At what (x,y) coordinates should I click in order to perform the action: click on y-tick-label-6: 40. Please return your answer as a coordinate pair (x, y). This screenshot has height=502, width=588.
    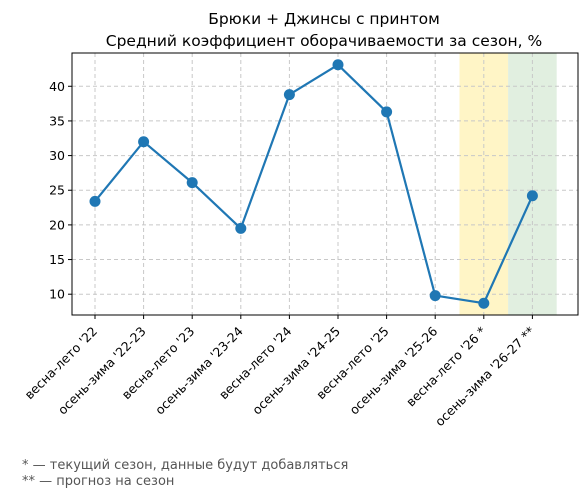
    Looking at the image, I should click on (57, 86).